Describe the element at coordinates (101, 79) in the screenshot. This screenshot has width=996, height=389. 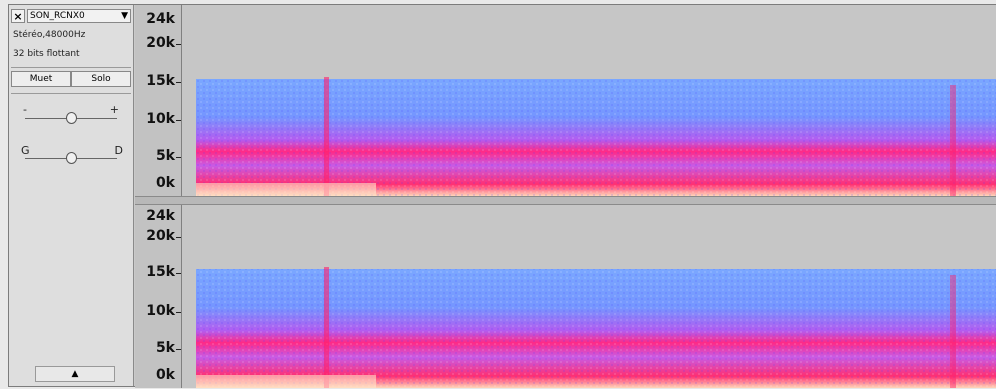
I see `solo-button: Solo` at that location.